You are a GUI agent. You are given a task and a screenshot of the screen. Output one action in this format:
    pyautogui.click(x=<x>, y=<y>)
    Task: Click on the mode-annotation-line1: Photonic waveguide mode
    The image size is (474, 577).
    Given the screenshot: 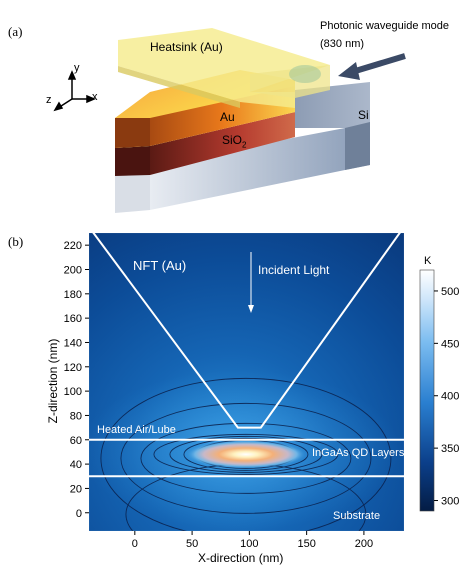 What is the action you would take?
    pyautogui.click(x=385, y=26)
    